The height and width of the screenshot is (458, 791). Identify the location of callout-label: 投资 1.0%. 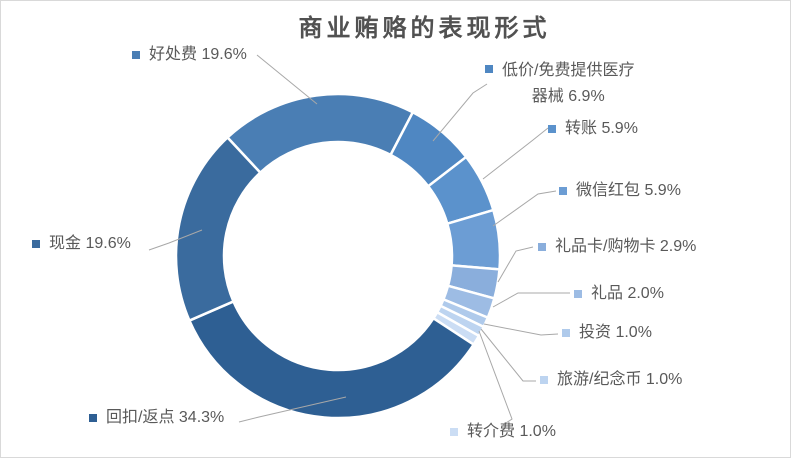
(615, 332).